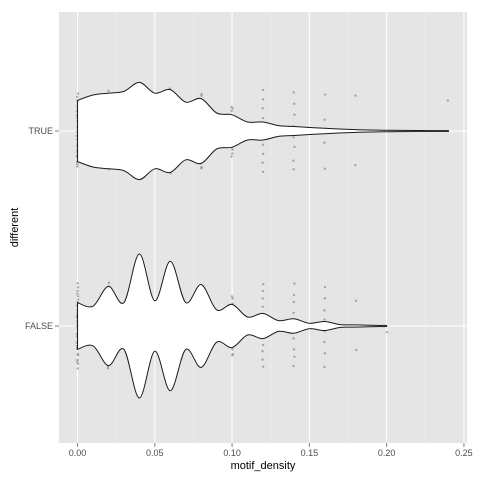 The height and width of the screenshot is (480, 480). I want to click on x-tick-label: 0.20, so click(387, 453).